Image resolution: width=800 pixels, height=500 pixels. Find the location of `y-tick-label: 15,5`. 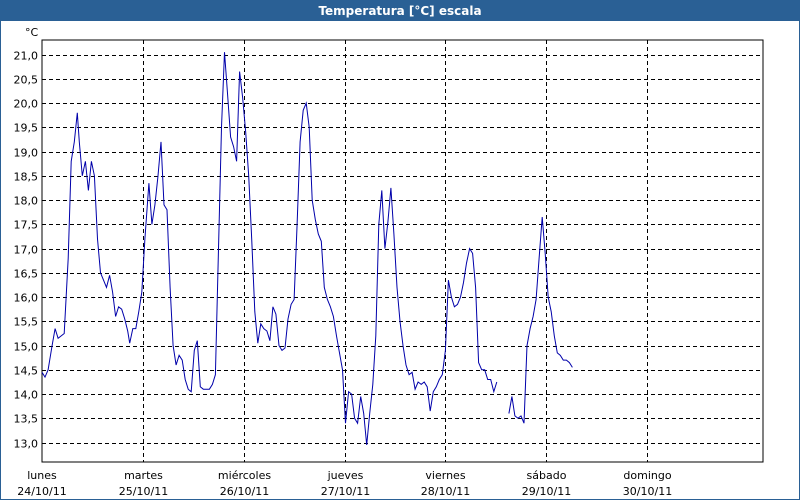

y-tick-label: 15,5 is located at coordinates (26, 322).